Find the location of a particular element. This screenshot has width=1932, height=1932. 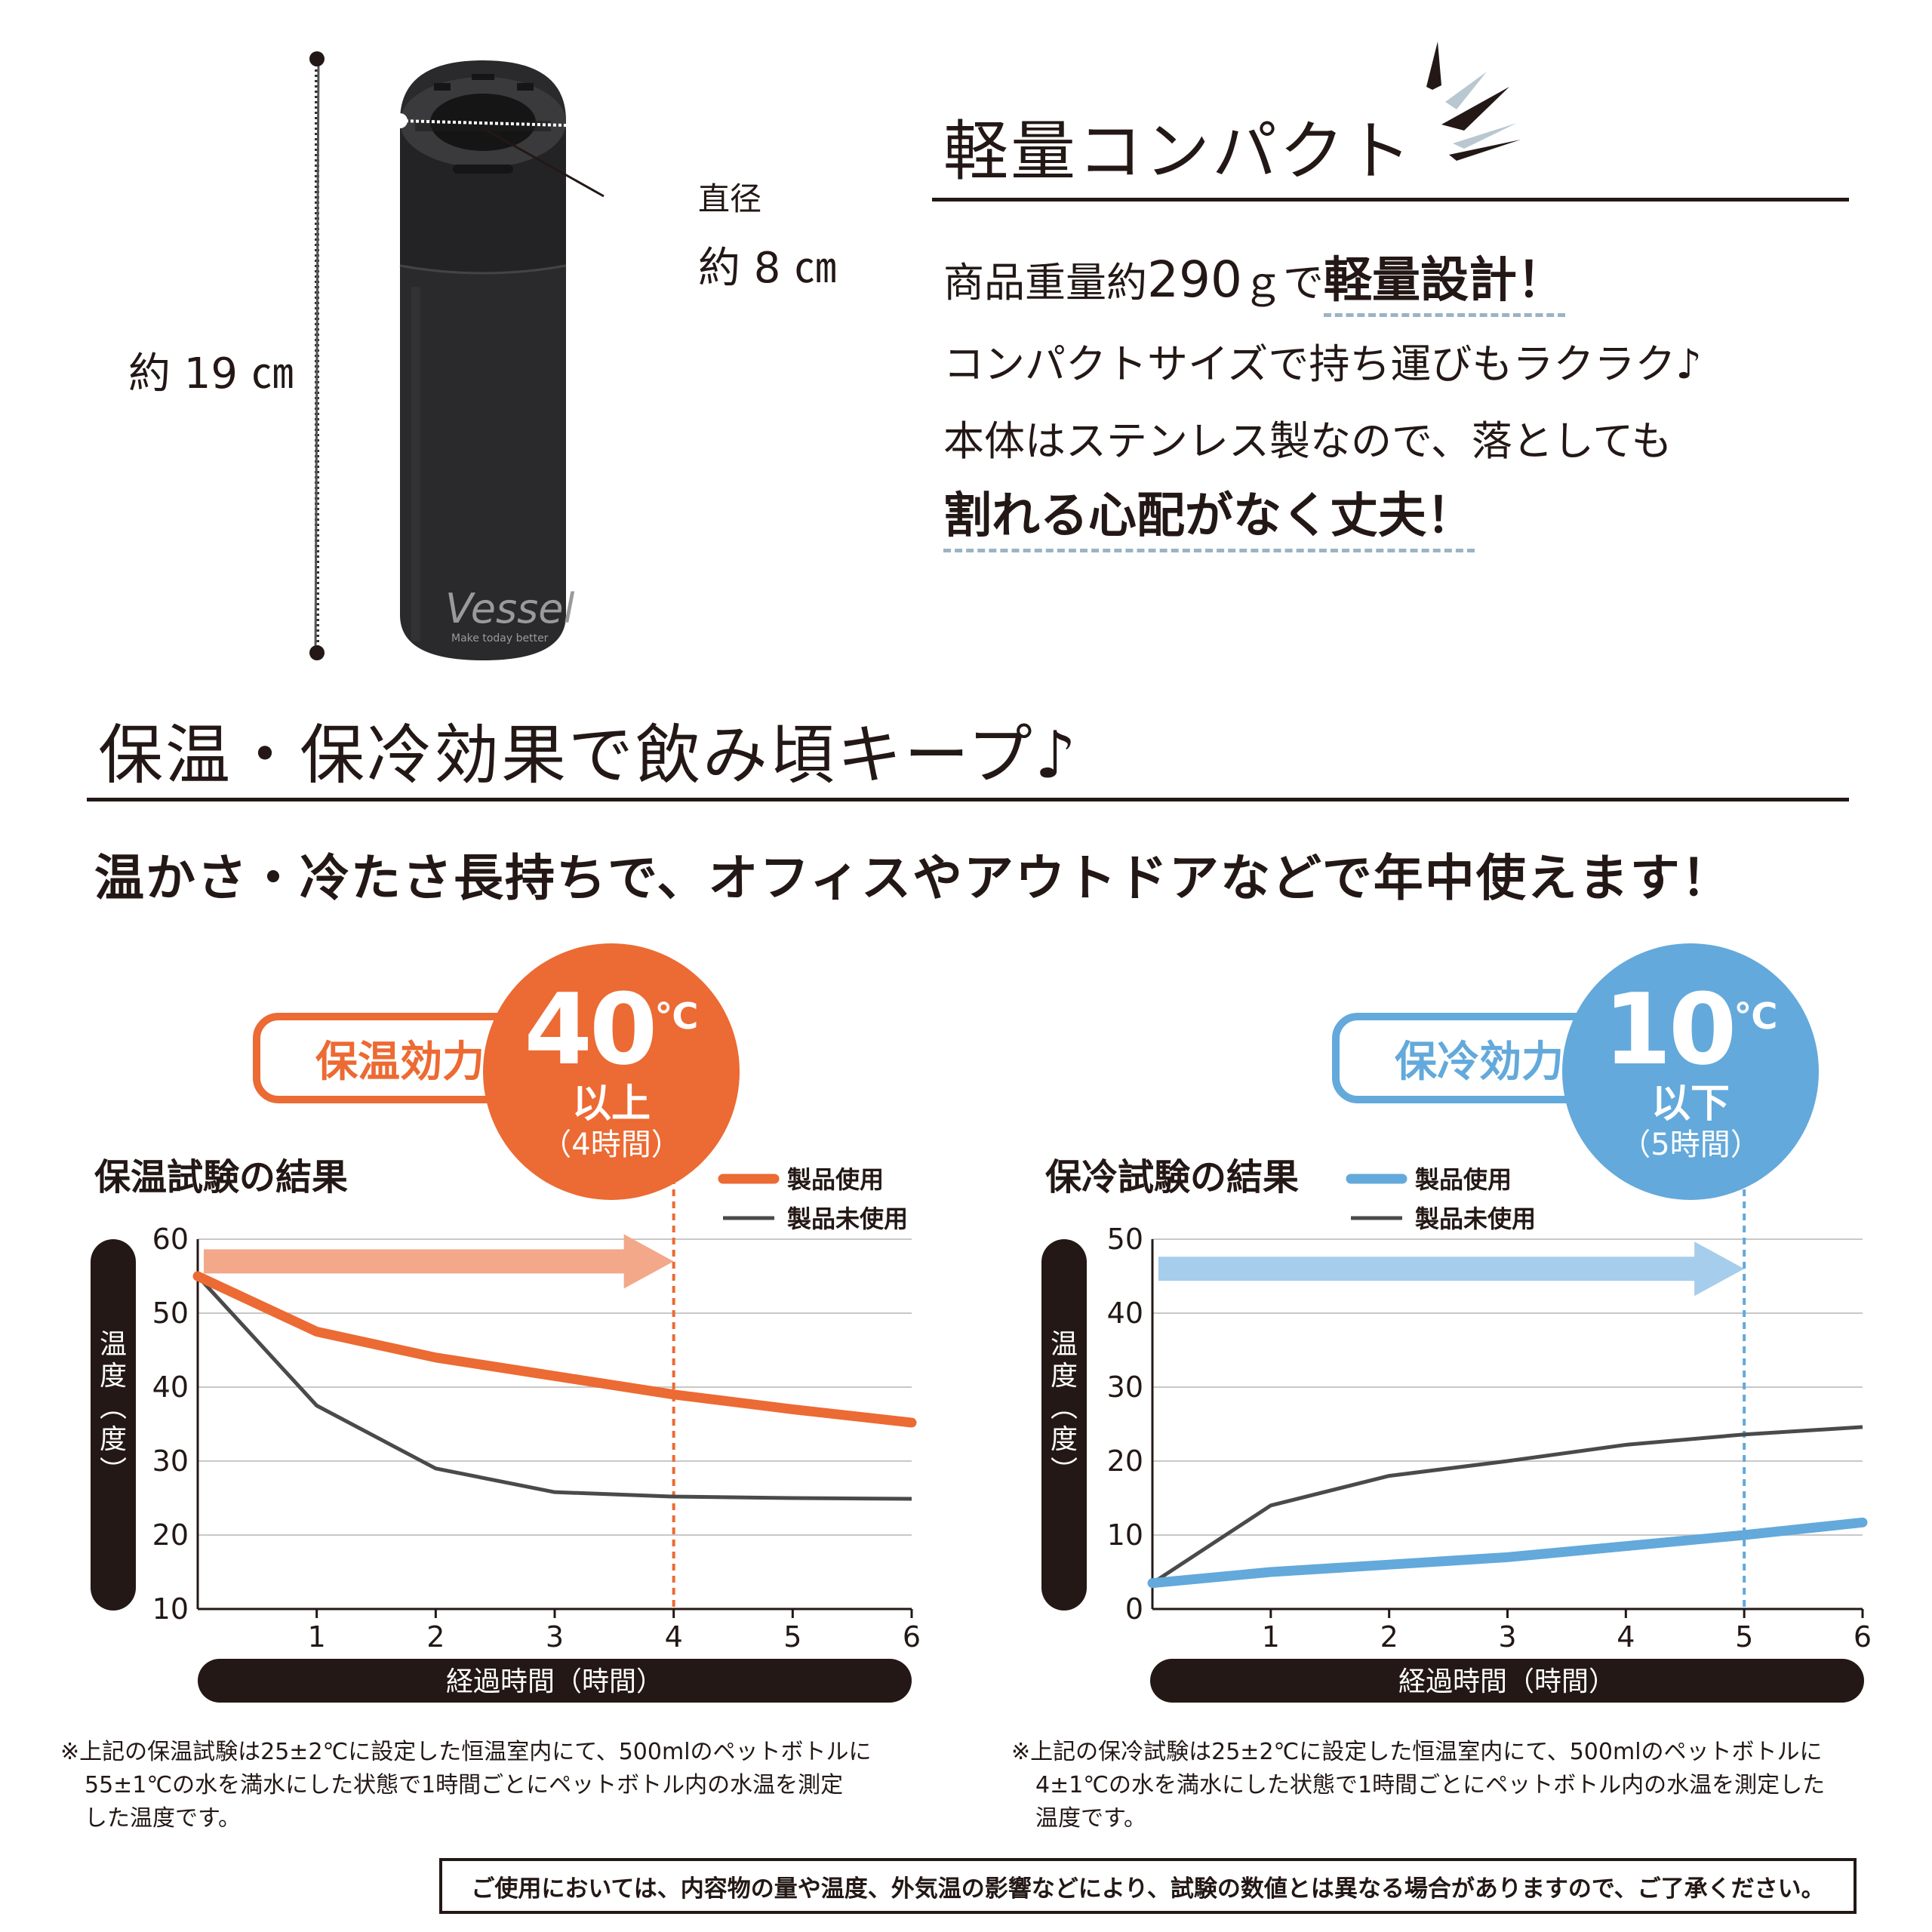

weight-line: 商品重量約290ｇで軽量設計！ is located at coordinates (1254, 279).